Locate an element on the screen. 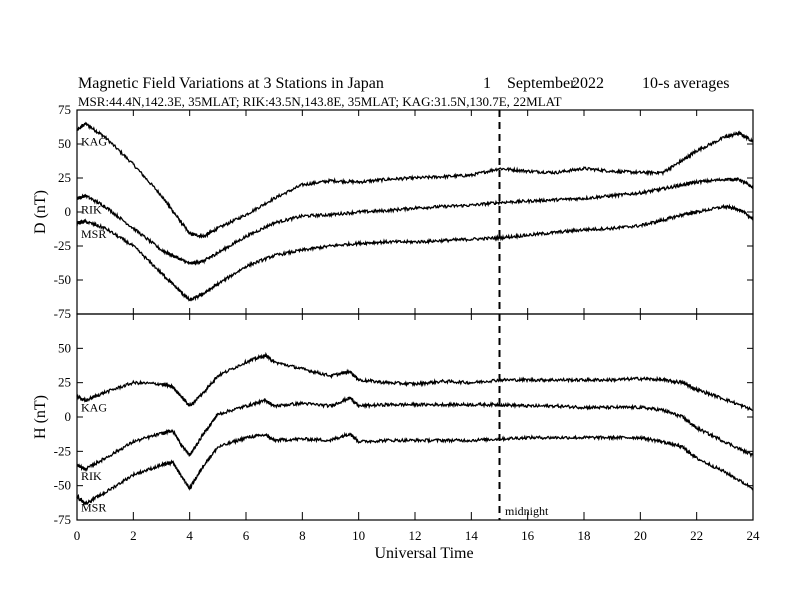  h-axis-label: H (nT) is located at coordinates (40, 417).